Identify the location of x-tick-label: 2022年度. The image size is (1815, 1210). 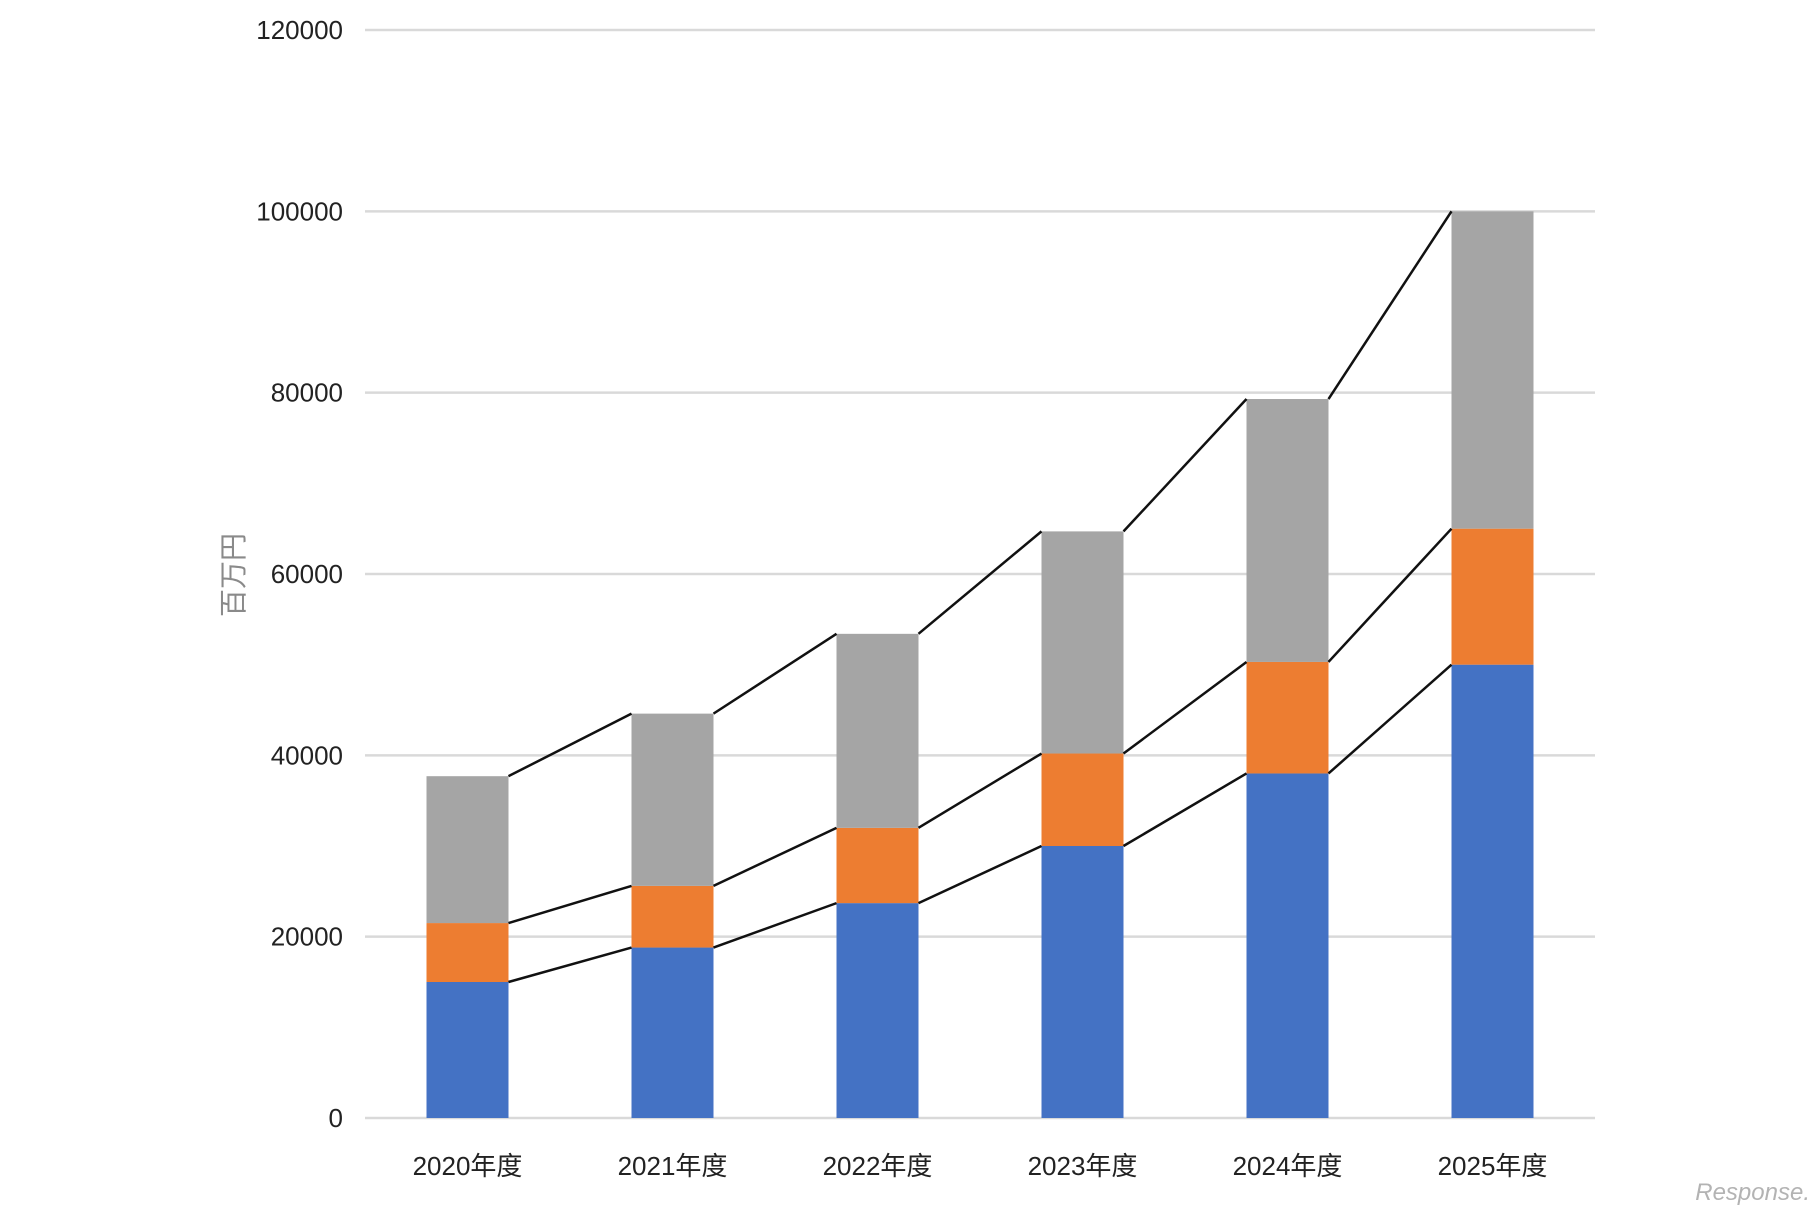
(878, 1166).